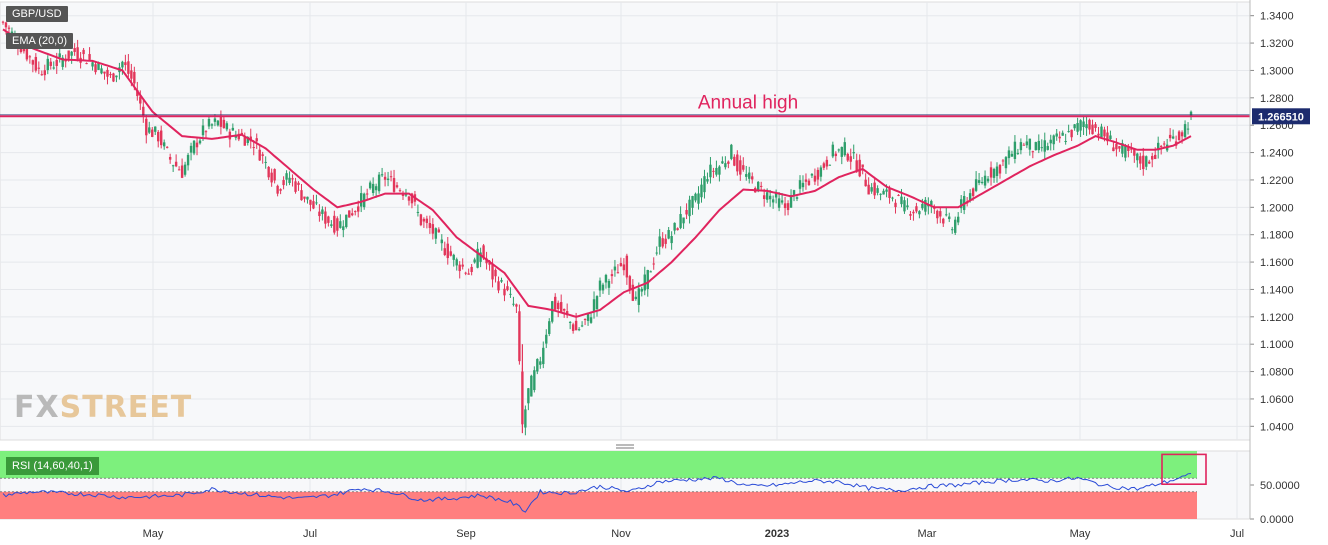 The image size is (1328, 545). I want to click on time-tick-label: Jul, so click(310, 534).